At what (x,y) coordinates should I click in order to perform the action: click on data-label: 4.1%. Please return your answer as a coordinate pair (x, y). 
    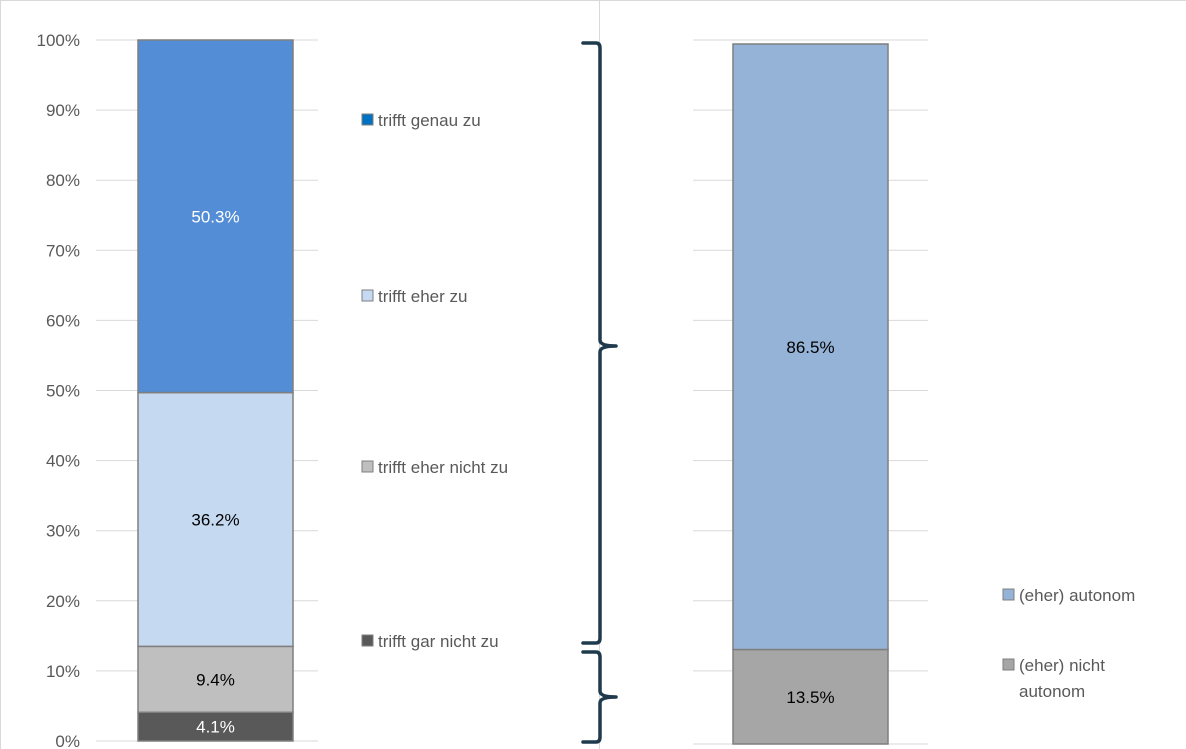
    Looking at the image, I should click on (215, 727).